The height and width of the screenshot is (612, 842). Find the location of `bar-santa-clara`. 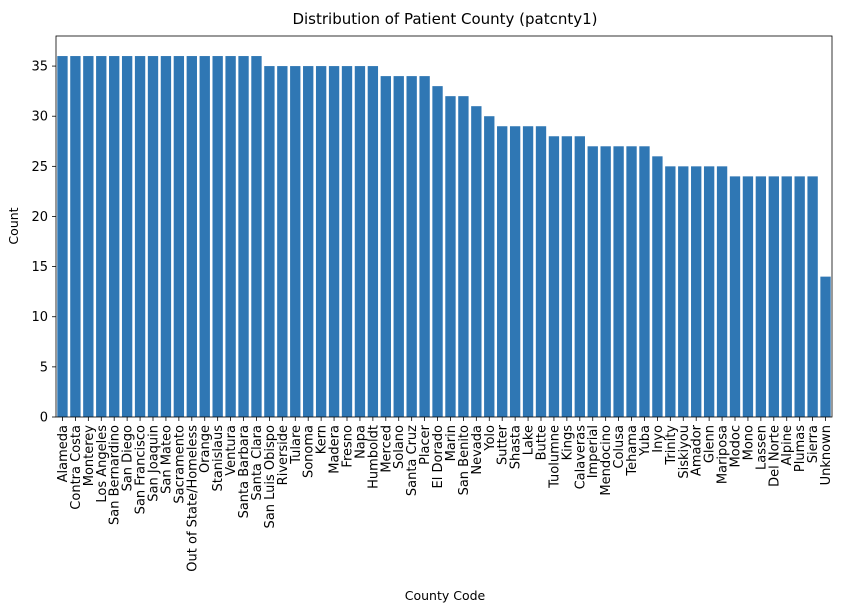

bar-santa-clara is located at coordinates (256, 237).